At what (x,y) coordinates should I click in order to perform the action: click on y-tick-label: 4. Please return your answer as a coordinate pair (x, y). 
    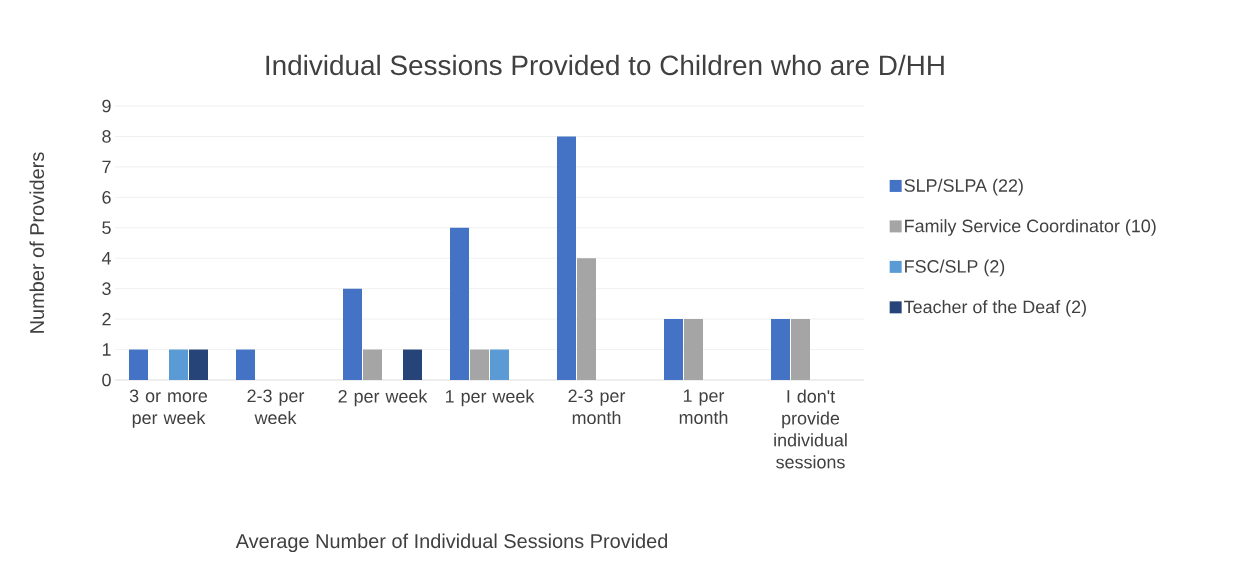
    Looking at the image, I should click on (106, 258).